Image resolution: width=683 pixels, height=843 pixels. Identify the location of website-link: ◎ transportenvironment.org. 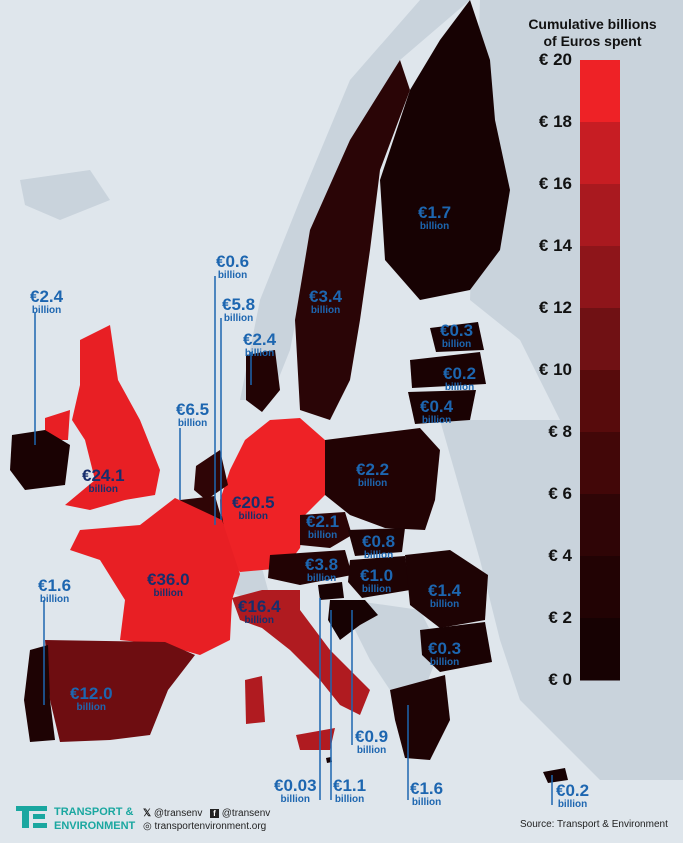
(204, 826).